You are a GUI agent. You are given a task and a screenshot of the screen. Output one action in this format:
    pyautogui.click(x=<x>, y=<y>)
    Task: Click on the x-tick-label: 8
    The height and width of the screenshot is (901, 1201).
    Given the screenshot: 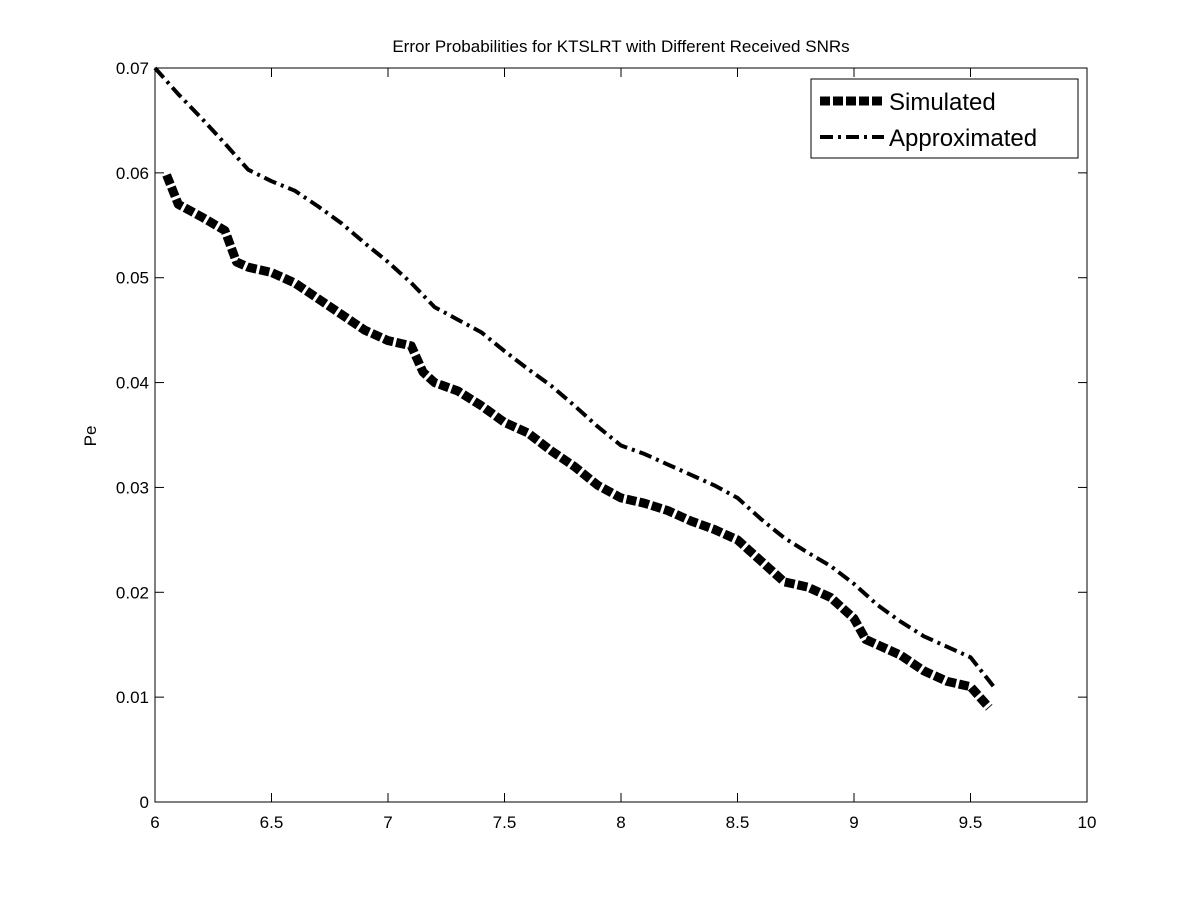 What is the action you would take?
    pyautogui.click(x=620, y=822)
    